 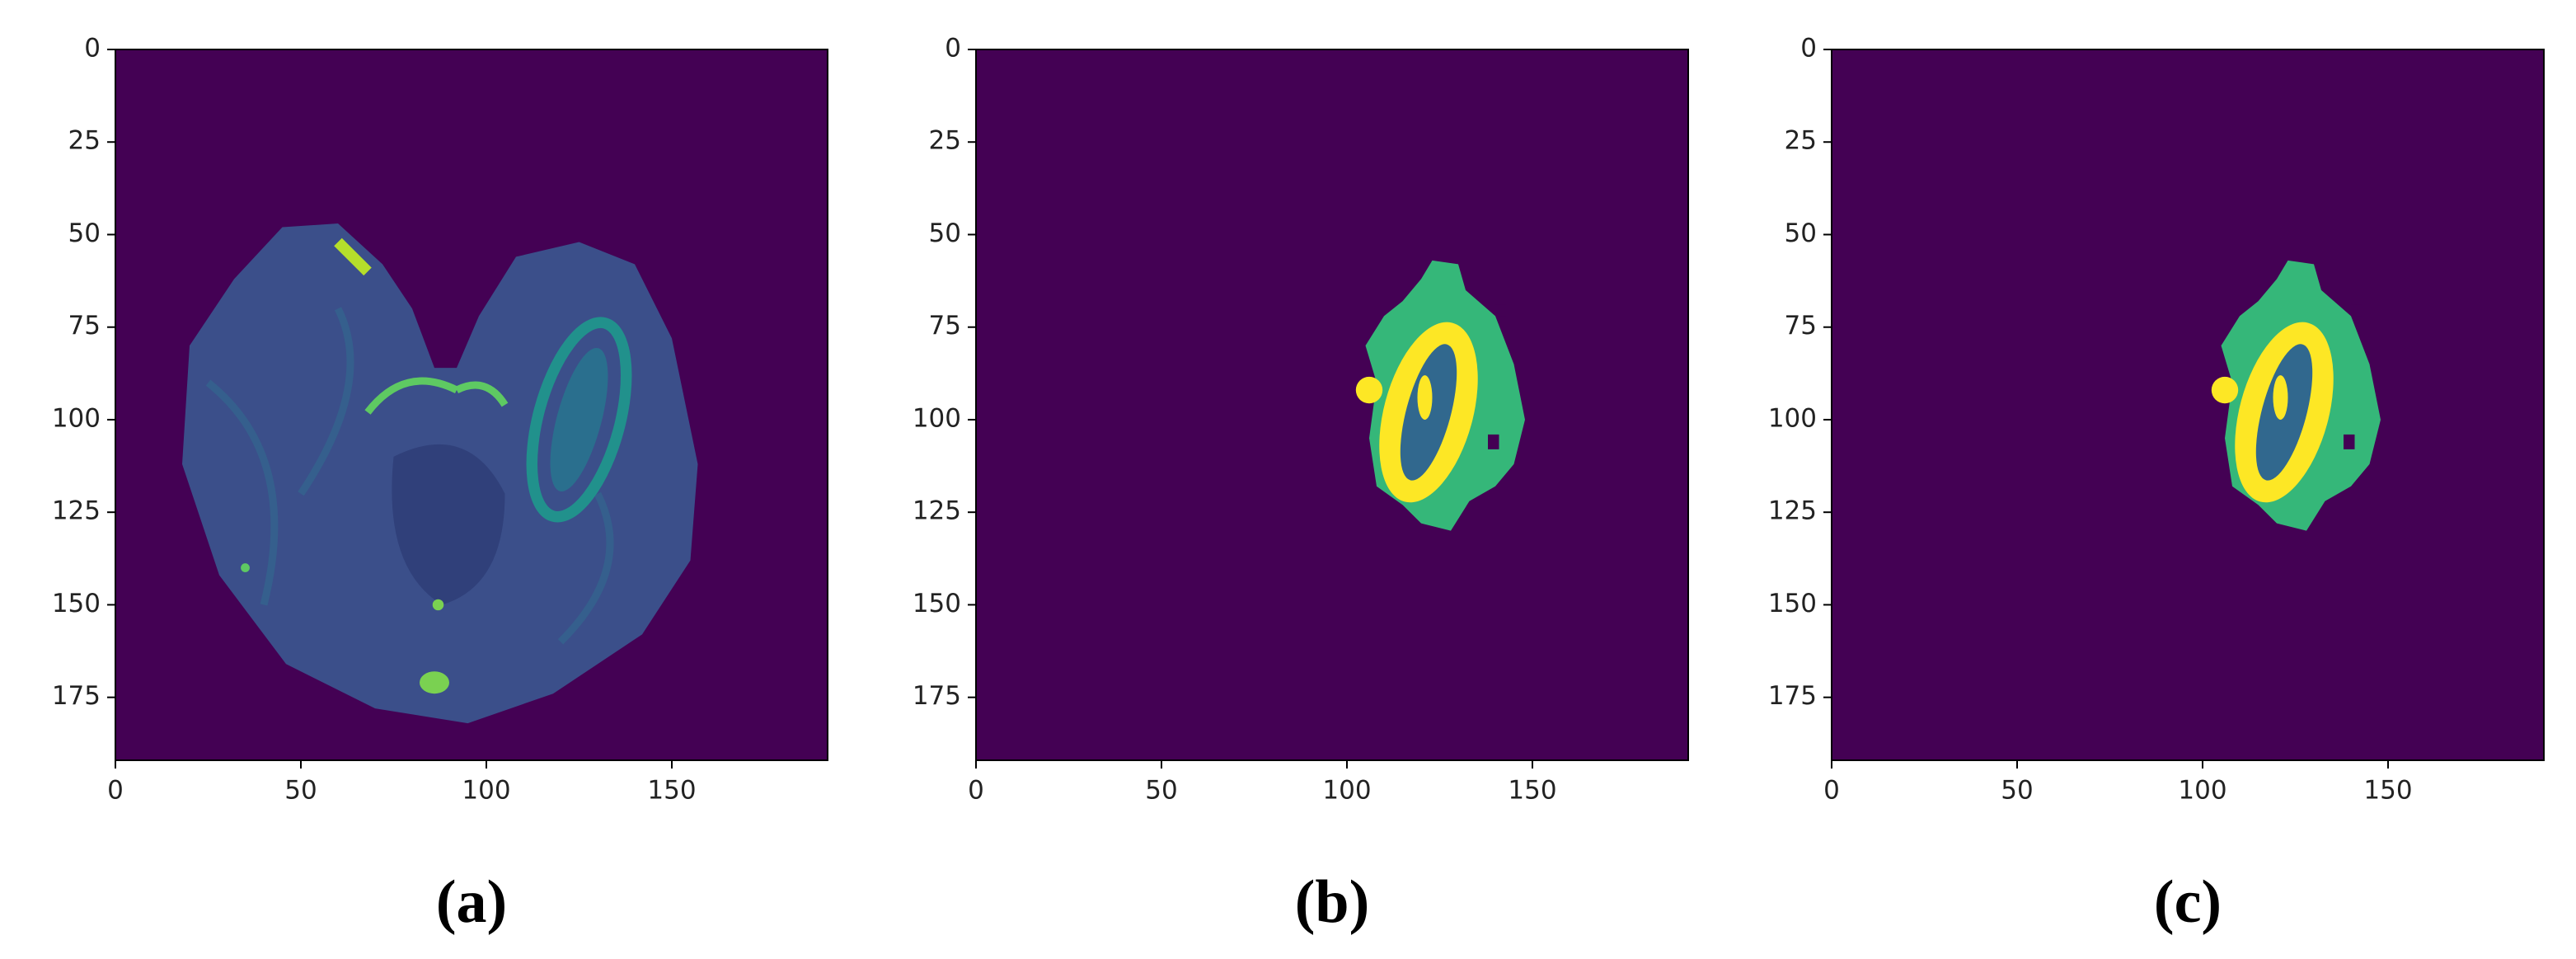 What do you see at coordinates (1332, 902) in the screenshot?
I see `caption: (b)` at bounding box center [1332, 902].